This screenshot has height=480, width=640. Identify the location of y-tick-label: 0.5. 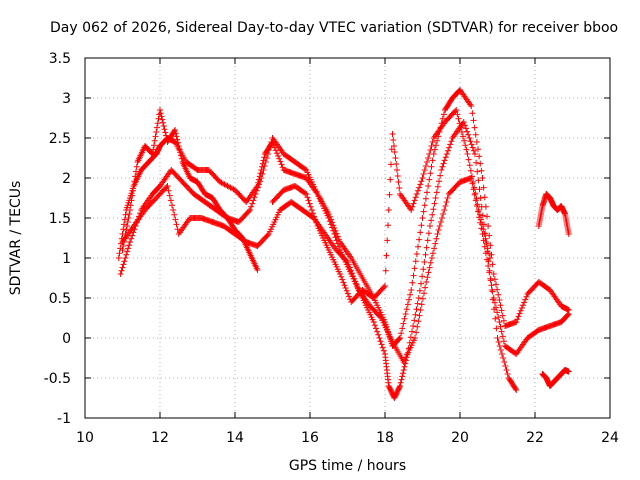
(60, 299).